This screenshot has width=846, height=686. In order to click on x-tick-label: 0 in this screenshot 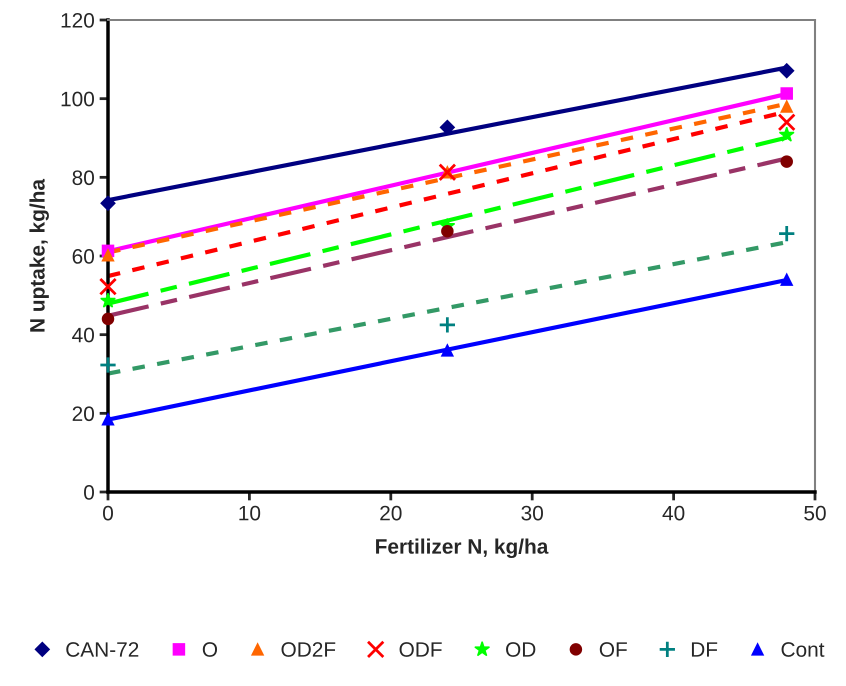, I will do `click(108, 513)`.